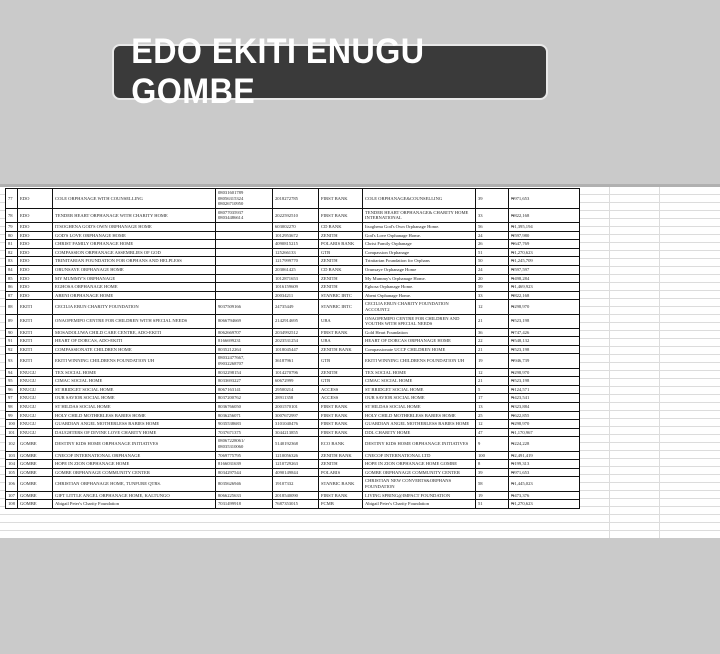 The image size is (720, 654). I want to click on orphanage-name-cell: ABENI ORPHANAGE HOME, so click(134, 295).